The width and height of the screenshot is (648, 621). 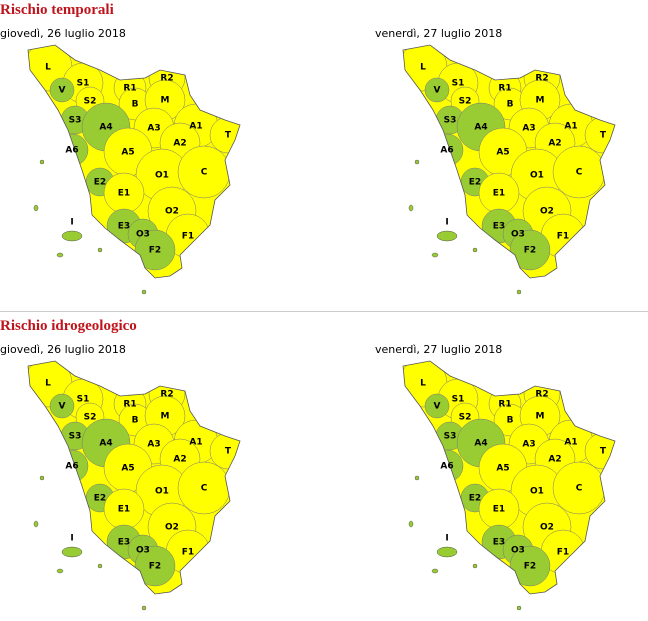 I want to click on map-date: giovedì, 26 luglio 2018, so click(x=63, y=33).